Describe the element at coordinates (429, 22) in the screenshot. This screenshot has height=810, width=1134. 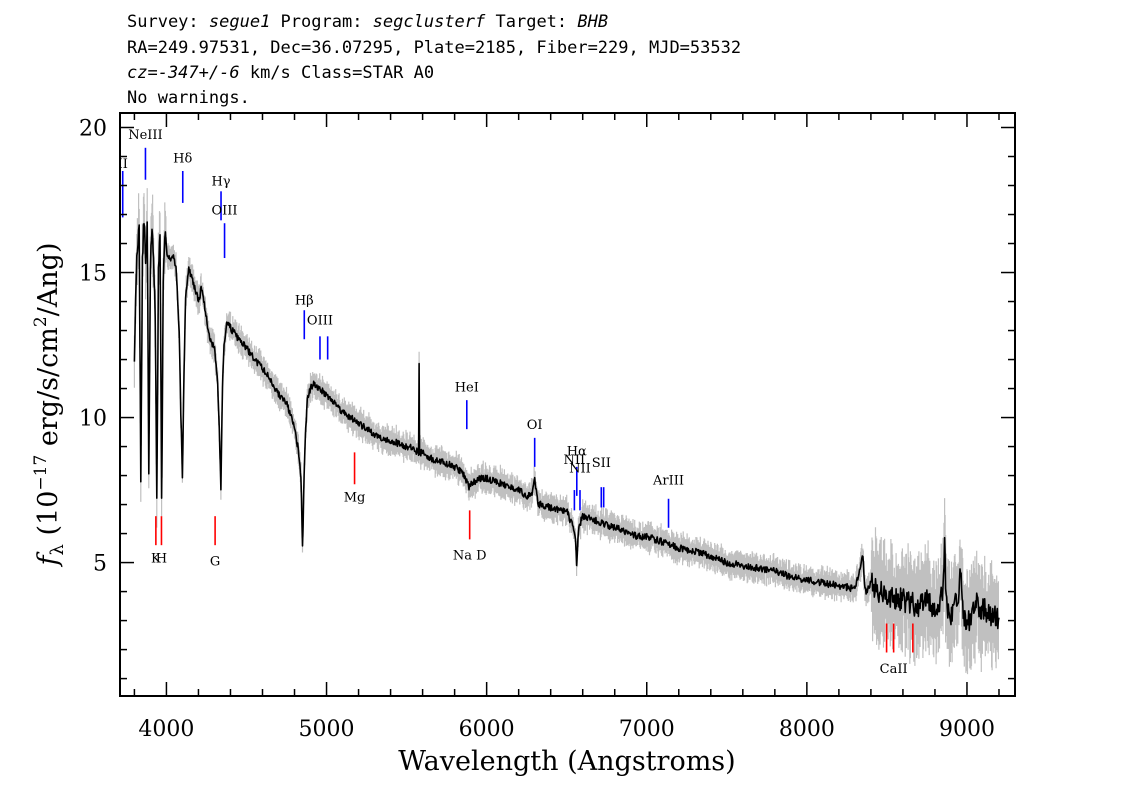
I see `header-text-segment: segclusterf` at that location.